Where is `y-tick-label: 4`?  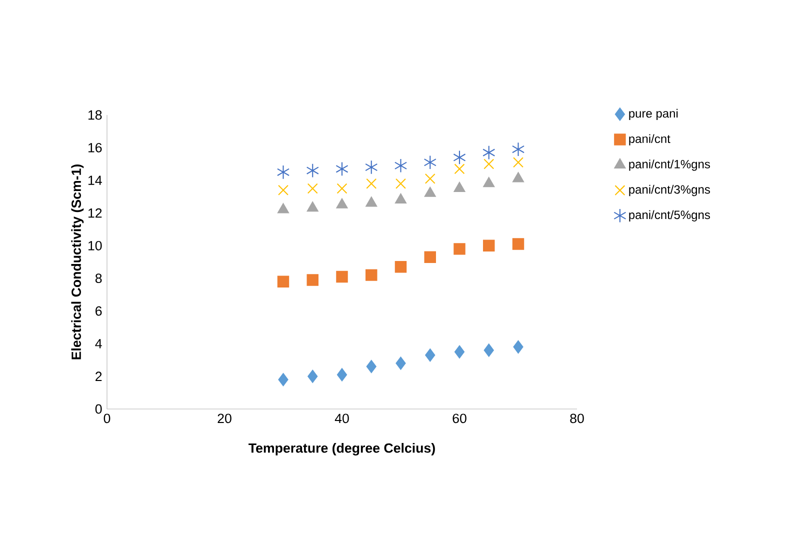
y-tick-label: 4 is located at coordinates (98, 343).